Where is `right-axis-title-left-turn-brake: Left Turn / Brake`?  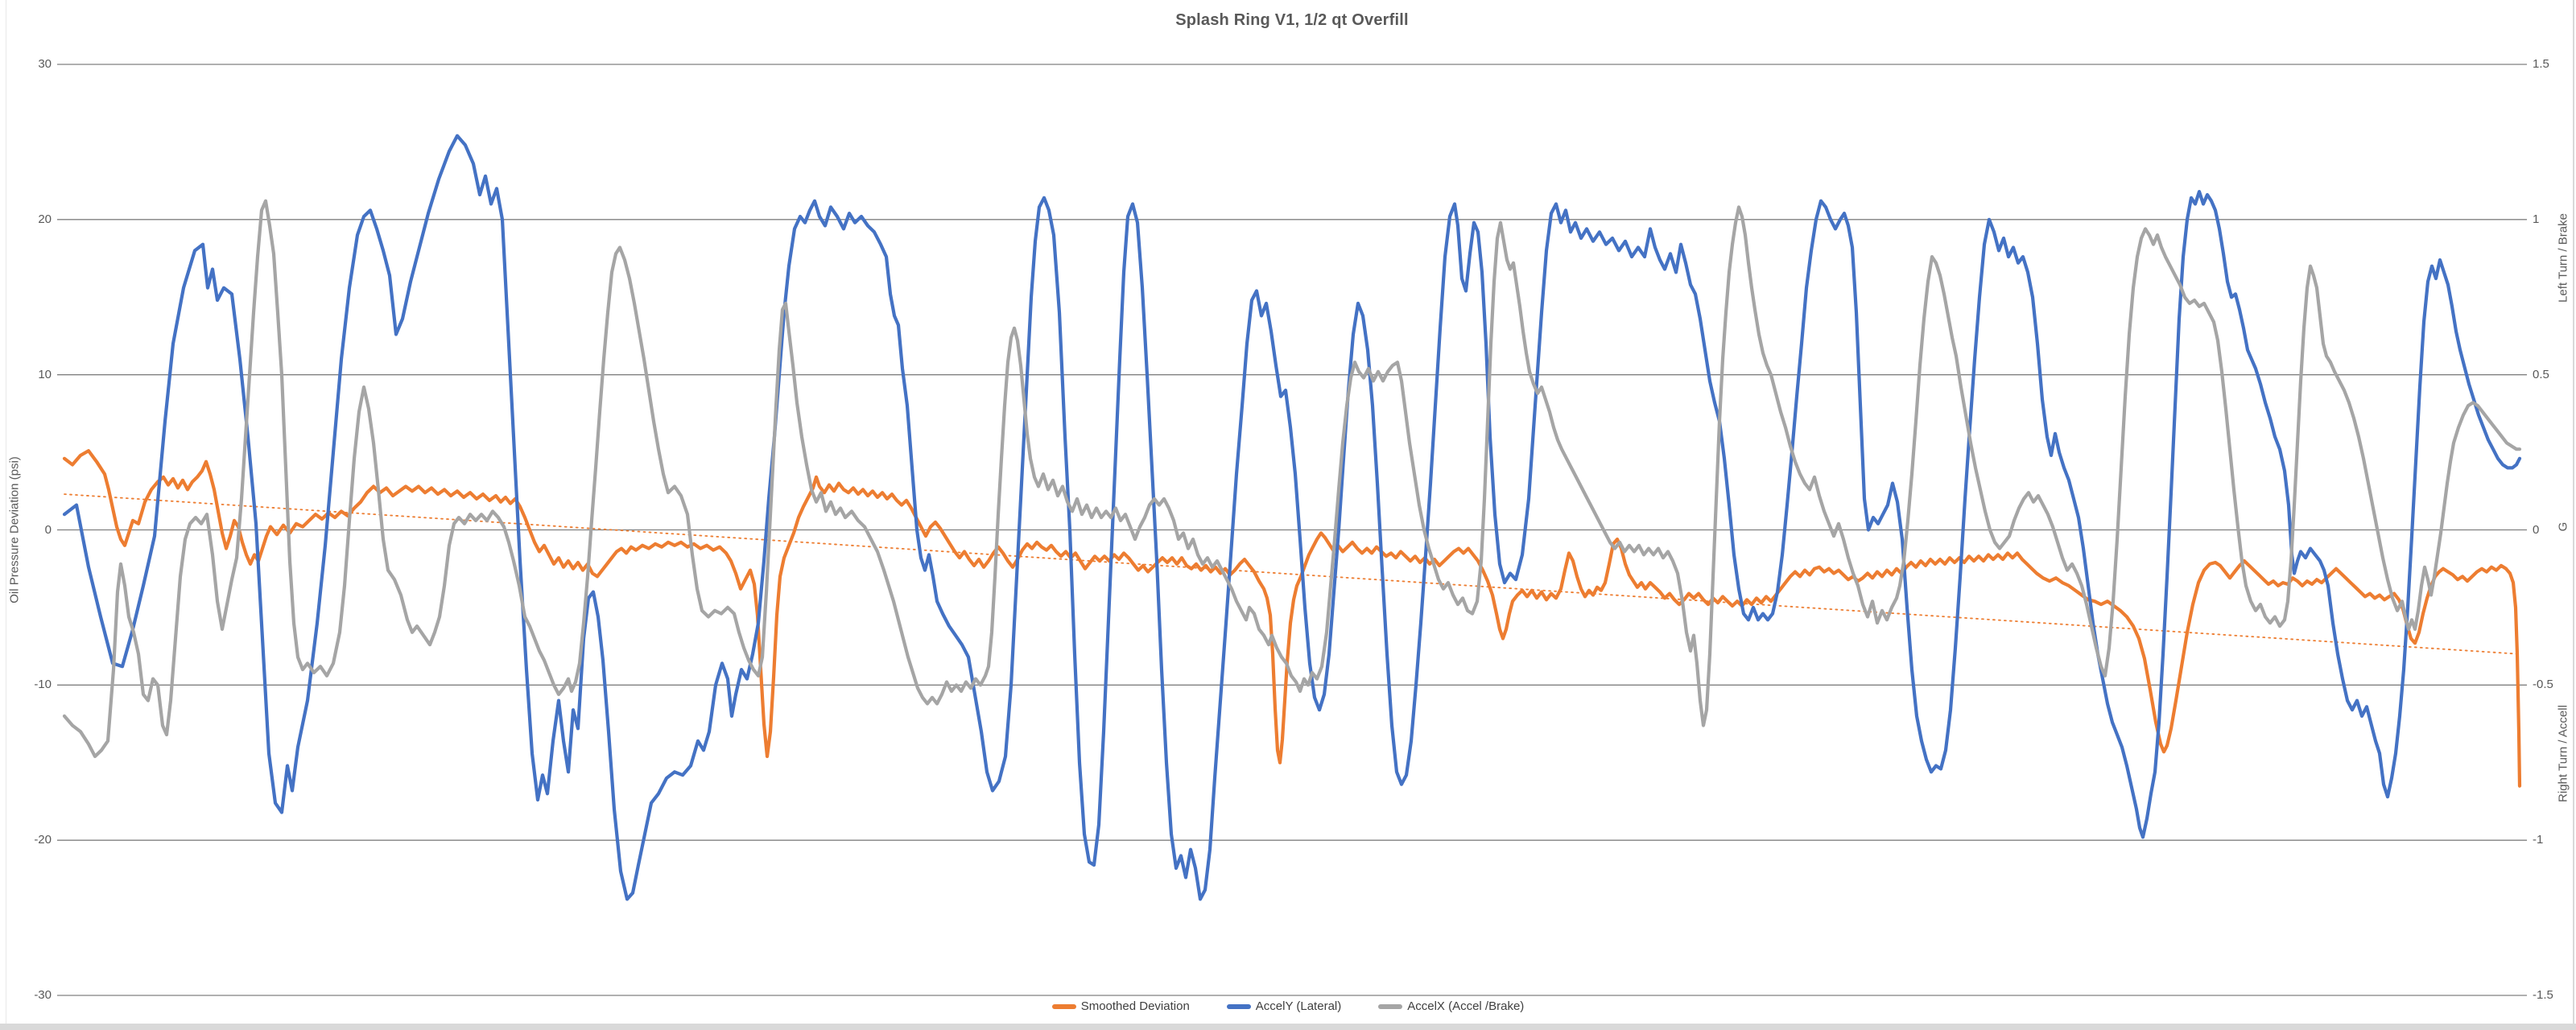
right-axis-title-left-turn-brake: Left Turn / Brake is located at coordinates (2563, 258).